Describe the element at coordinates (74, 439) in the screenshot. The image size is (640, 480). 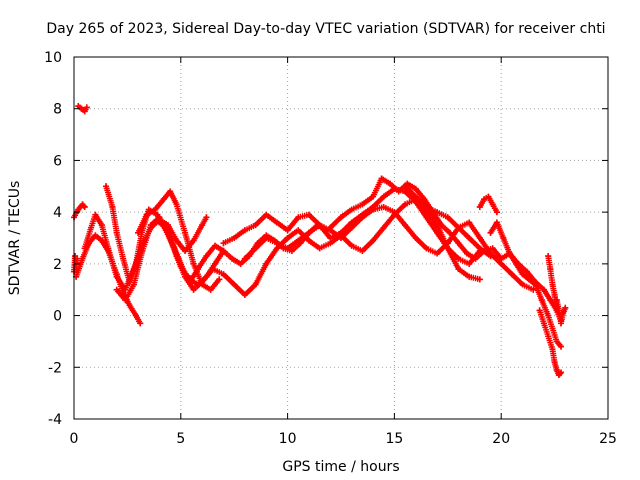
I see `x-tick-label: 0` at that location.